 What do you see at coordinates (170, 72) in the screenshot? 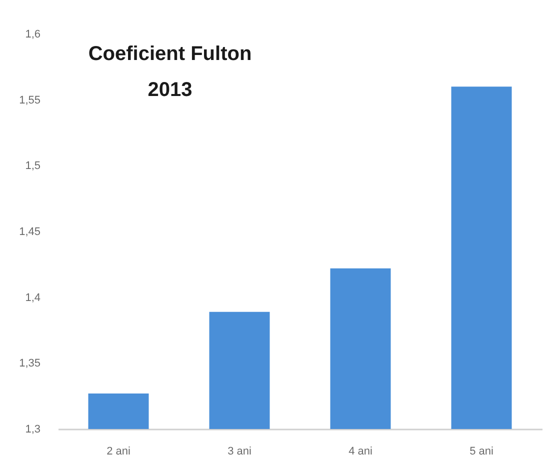
I see `text: Coeficient Fulton 2013` at bounding box center [170, 72].